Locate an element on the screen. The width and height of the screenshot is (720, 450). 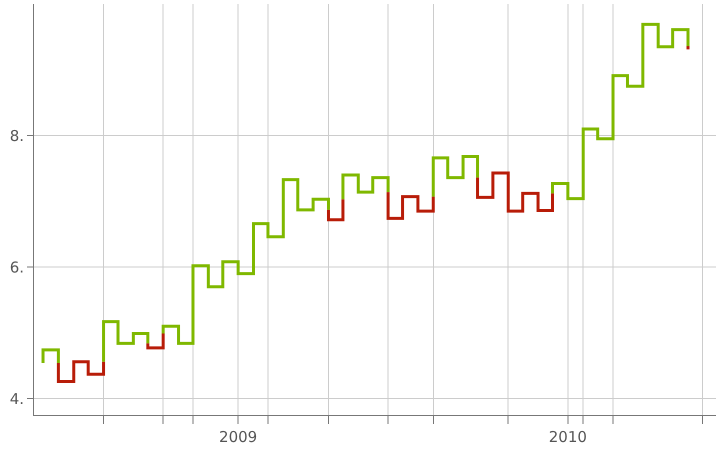
x-tick-label: 2010 is located at coordinates (567, 437).